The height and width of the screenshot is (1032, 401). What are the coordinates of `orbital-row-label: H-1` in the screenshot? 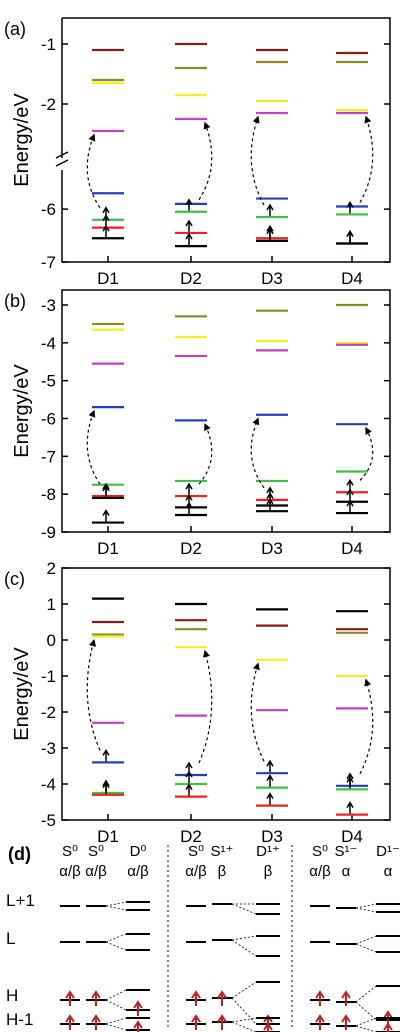 It's located at (19, 1019).